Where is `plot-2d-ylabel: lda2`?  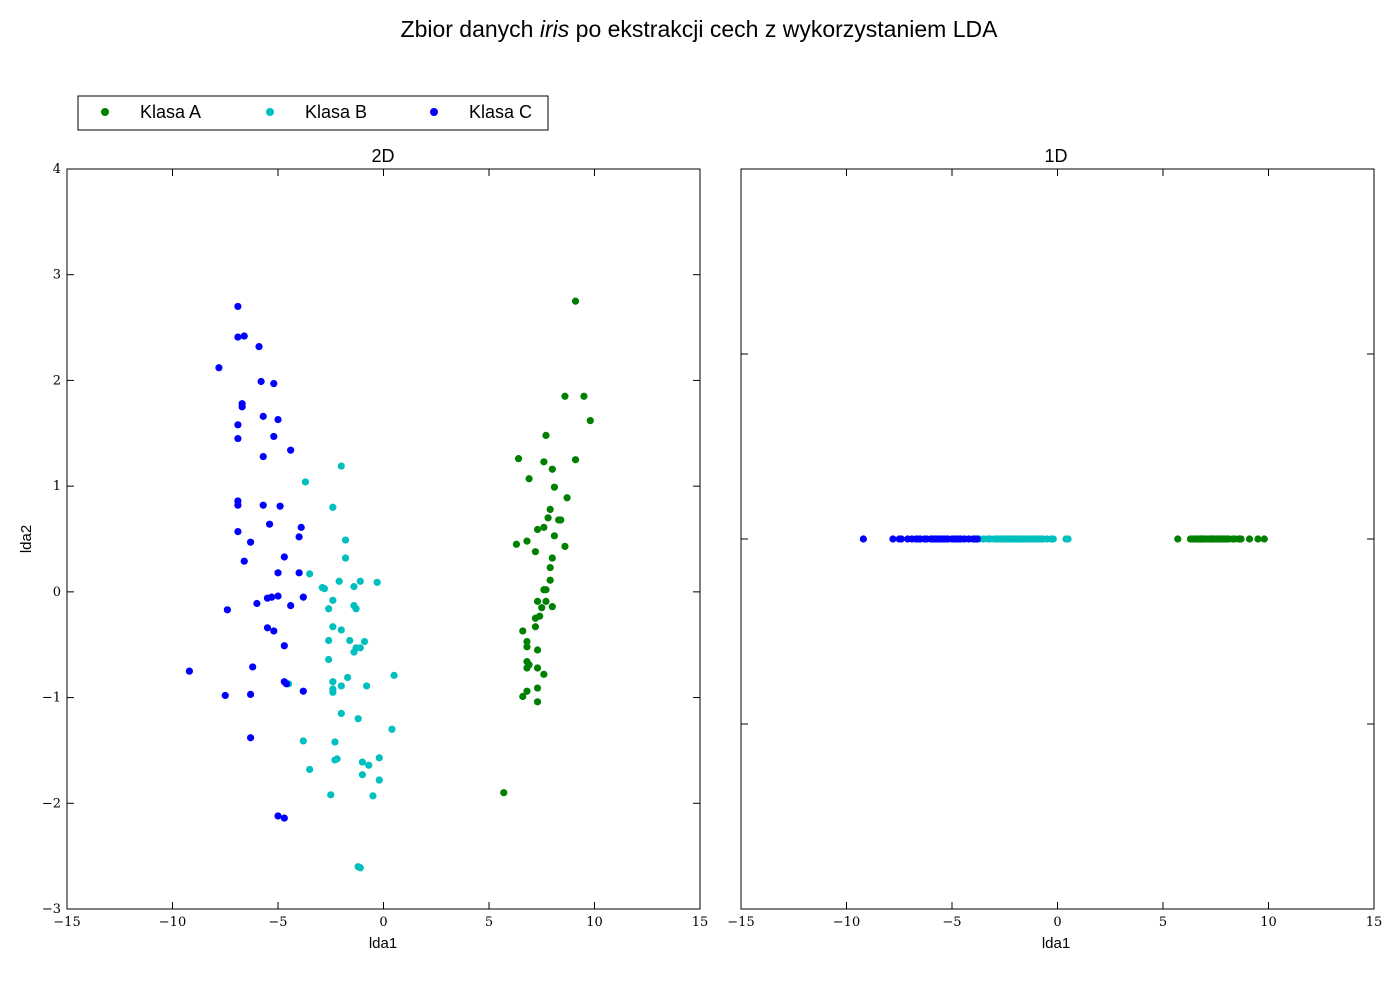
plot-2d-ylabel: lda2 is located at coordinates (26, 539).